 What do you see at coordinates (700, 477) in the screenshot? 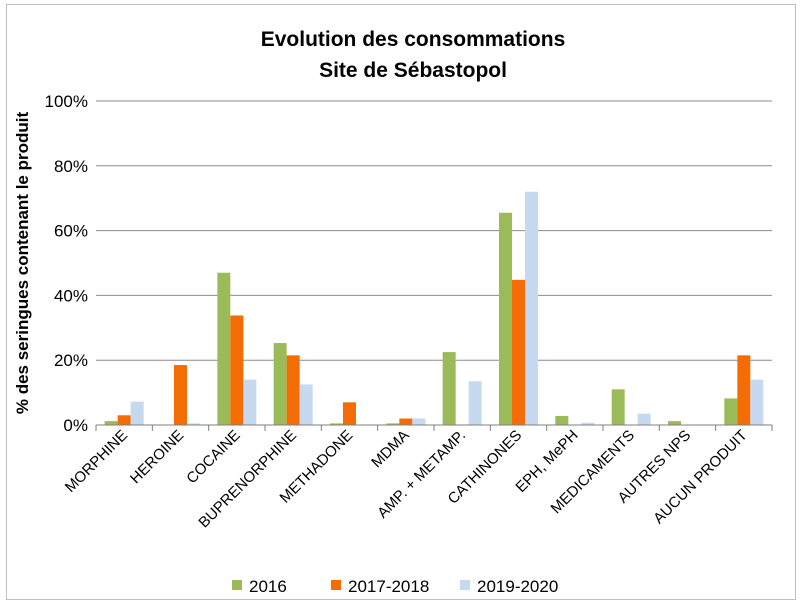
I see `x-tick-label: AUCUN PRODUIT` at bounding box center [700, 477].